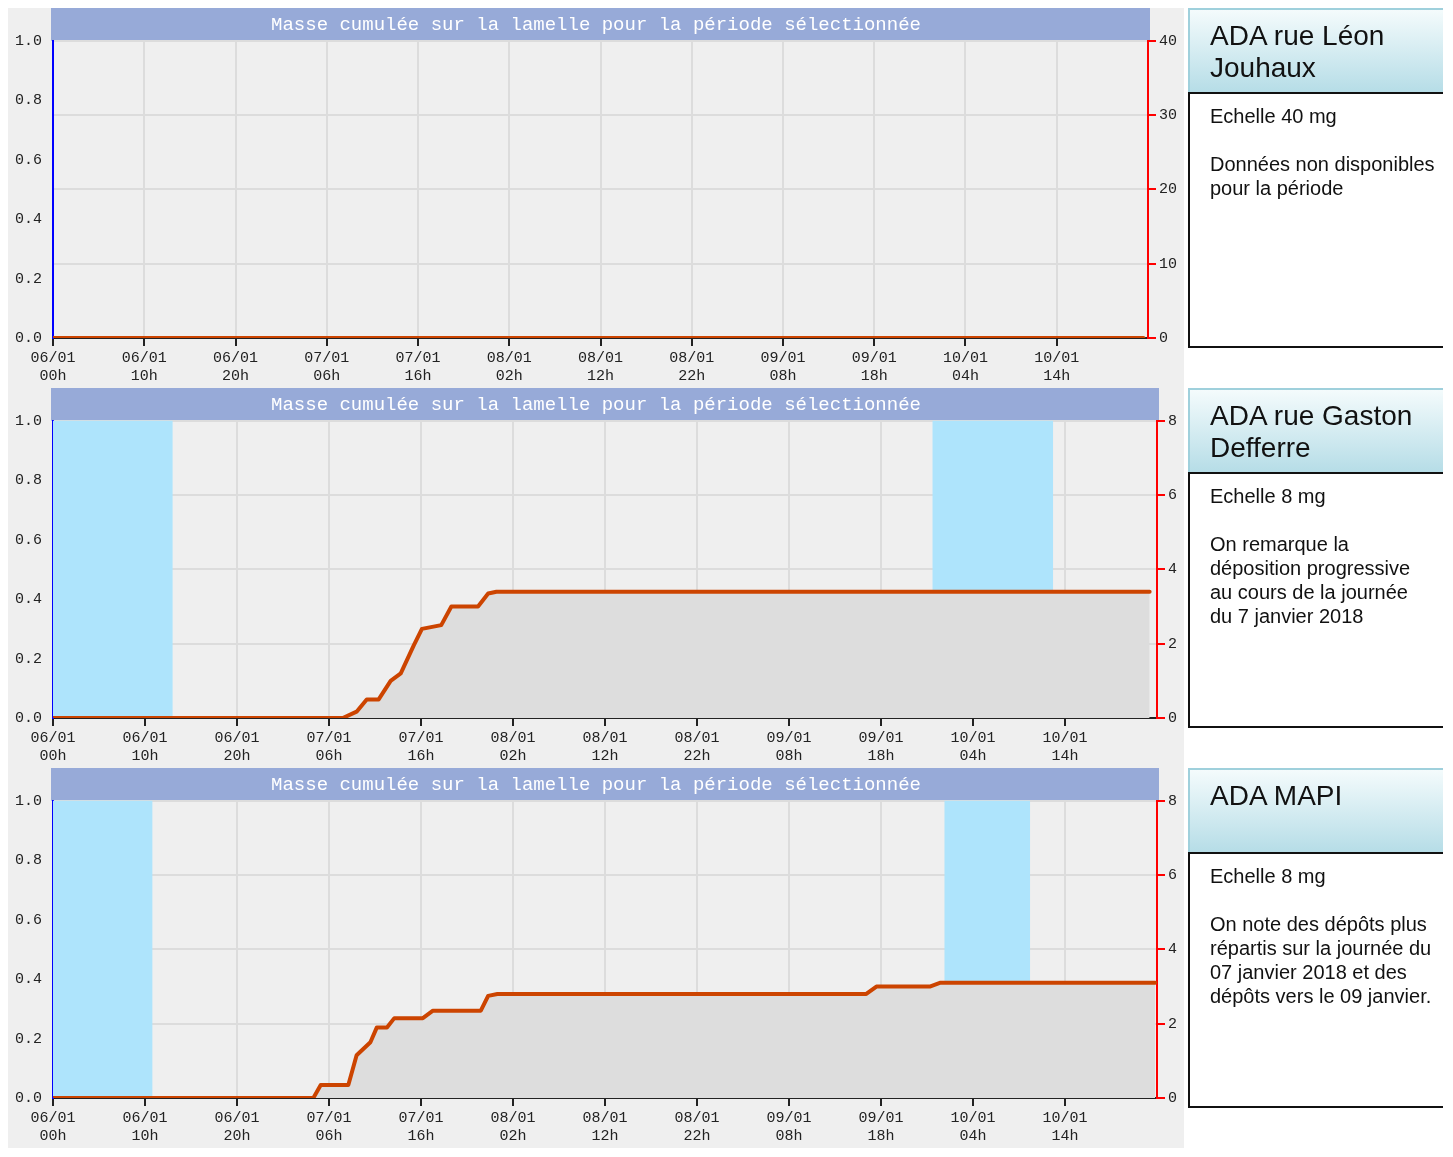 The image size is (1453, 1157). What do you see at coordinates (1168, 41) in the screenshot?
I see `y2-tick-label: 40` at bounding box center [1168, 41].